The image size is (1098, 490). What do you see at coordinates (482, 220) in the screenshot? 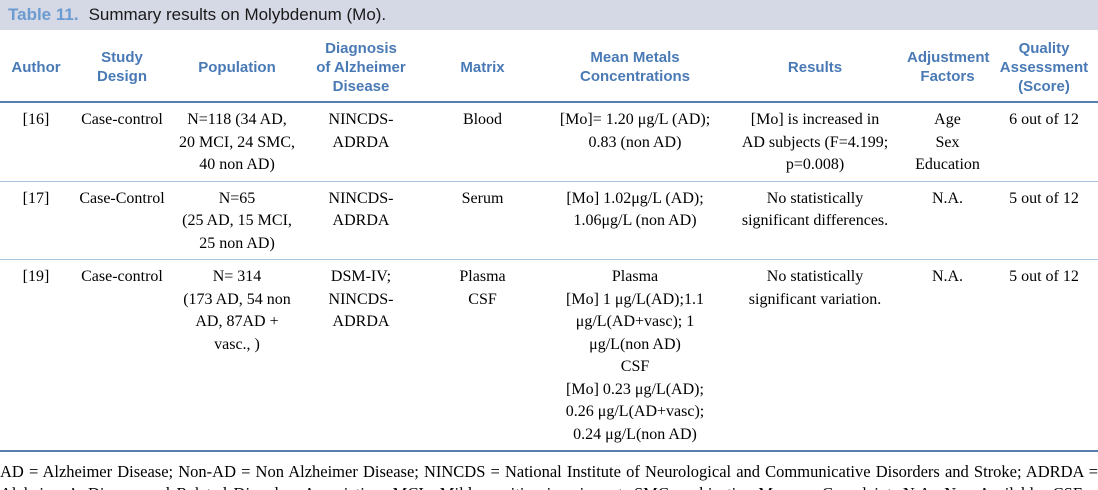
I see `cell-matrix: Serum` at bounding box center [482, 220].